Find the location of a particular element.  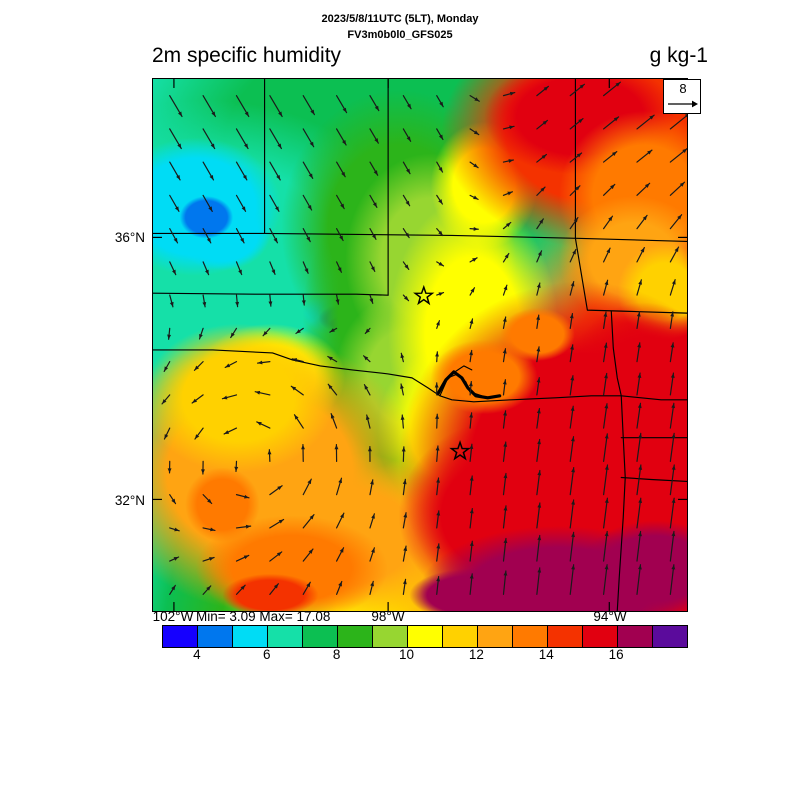

reference-vector-arrow-icon is located at coordinates (683, 104).